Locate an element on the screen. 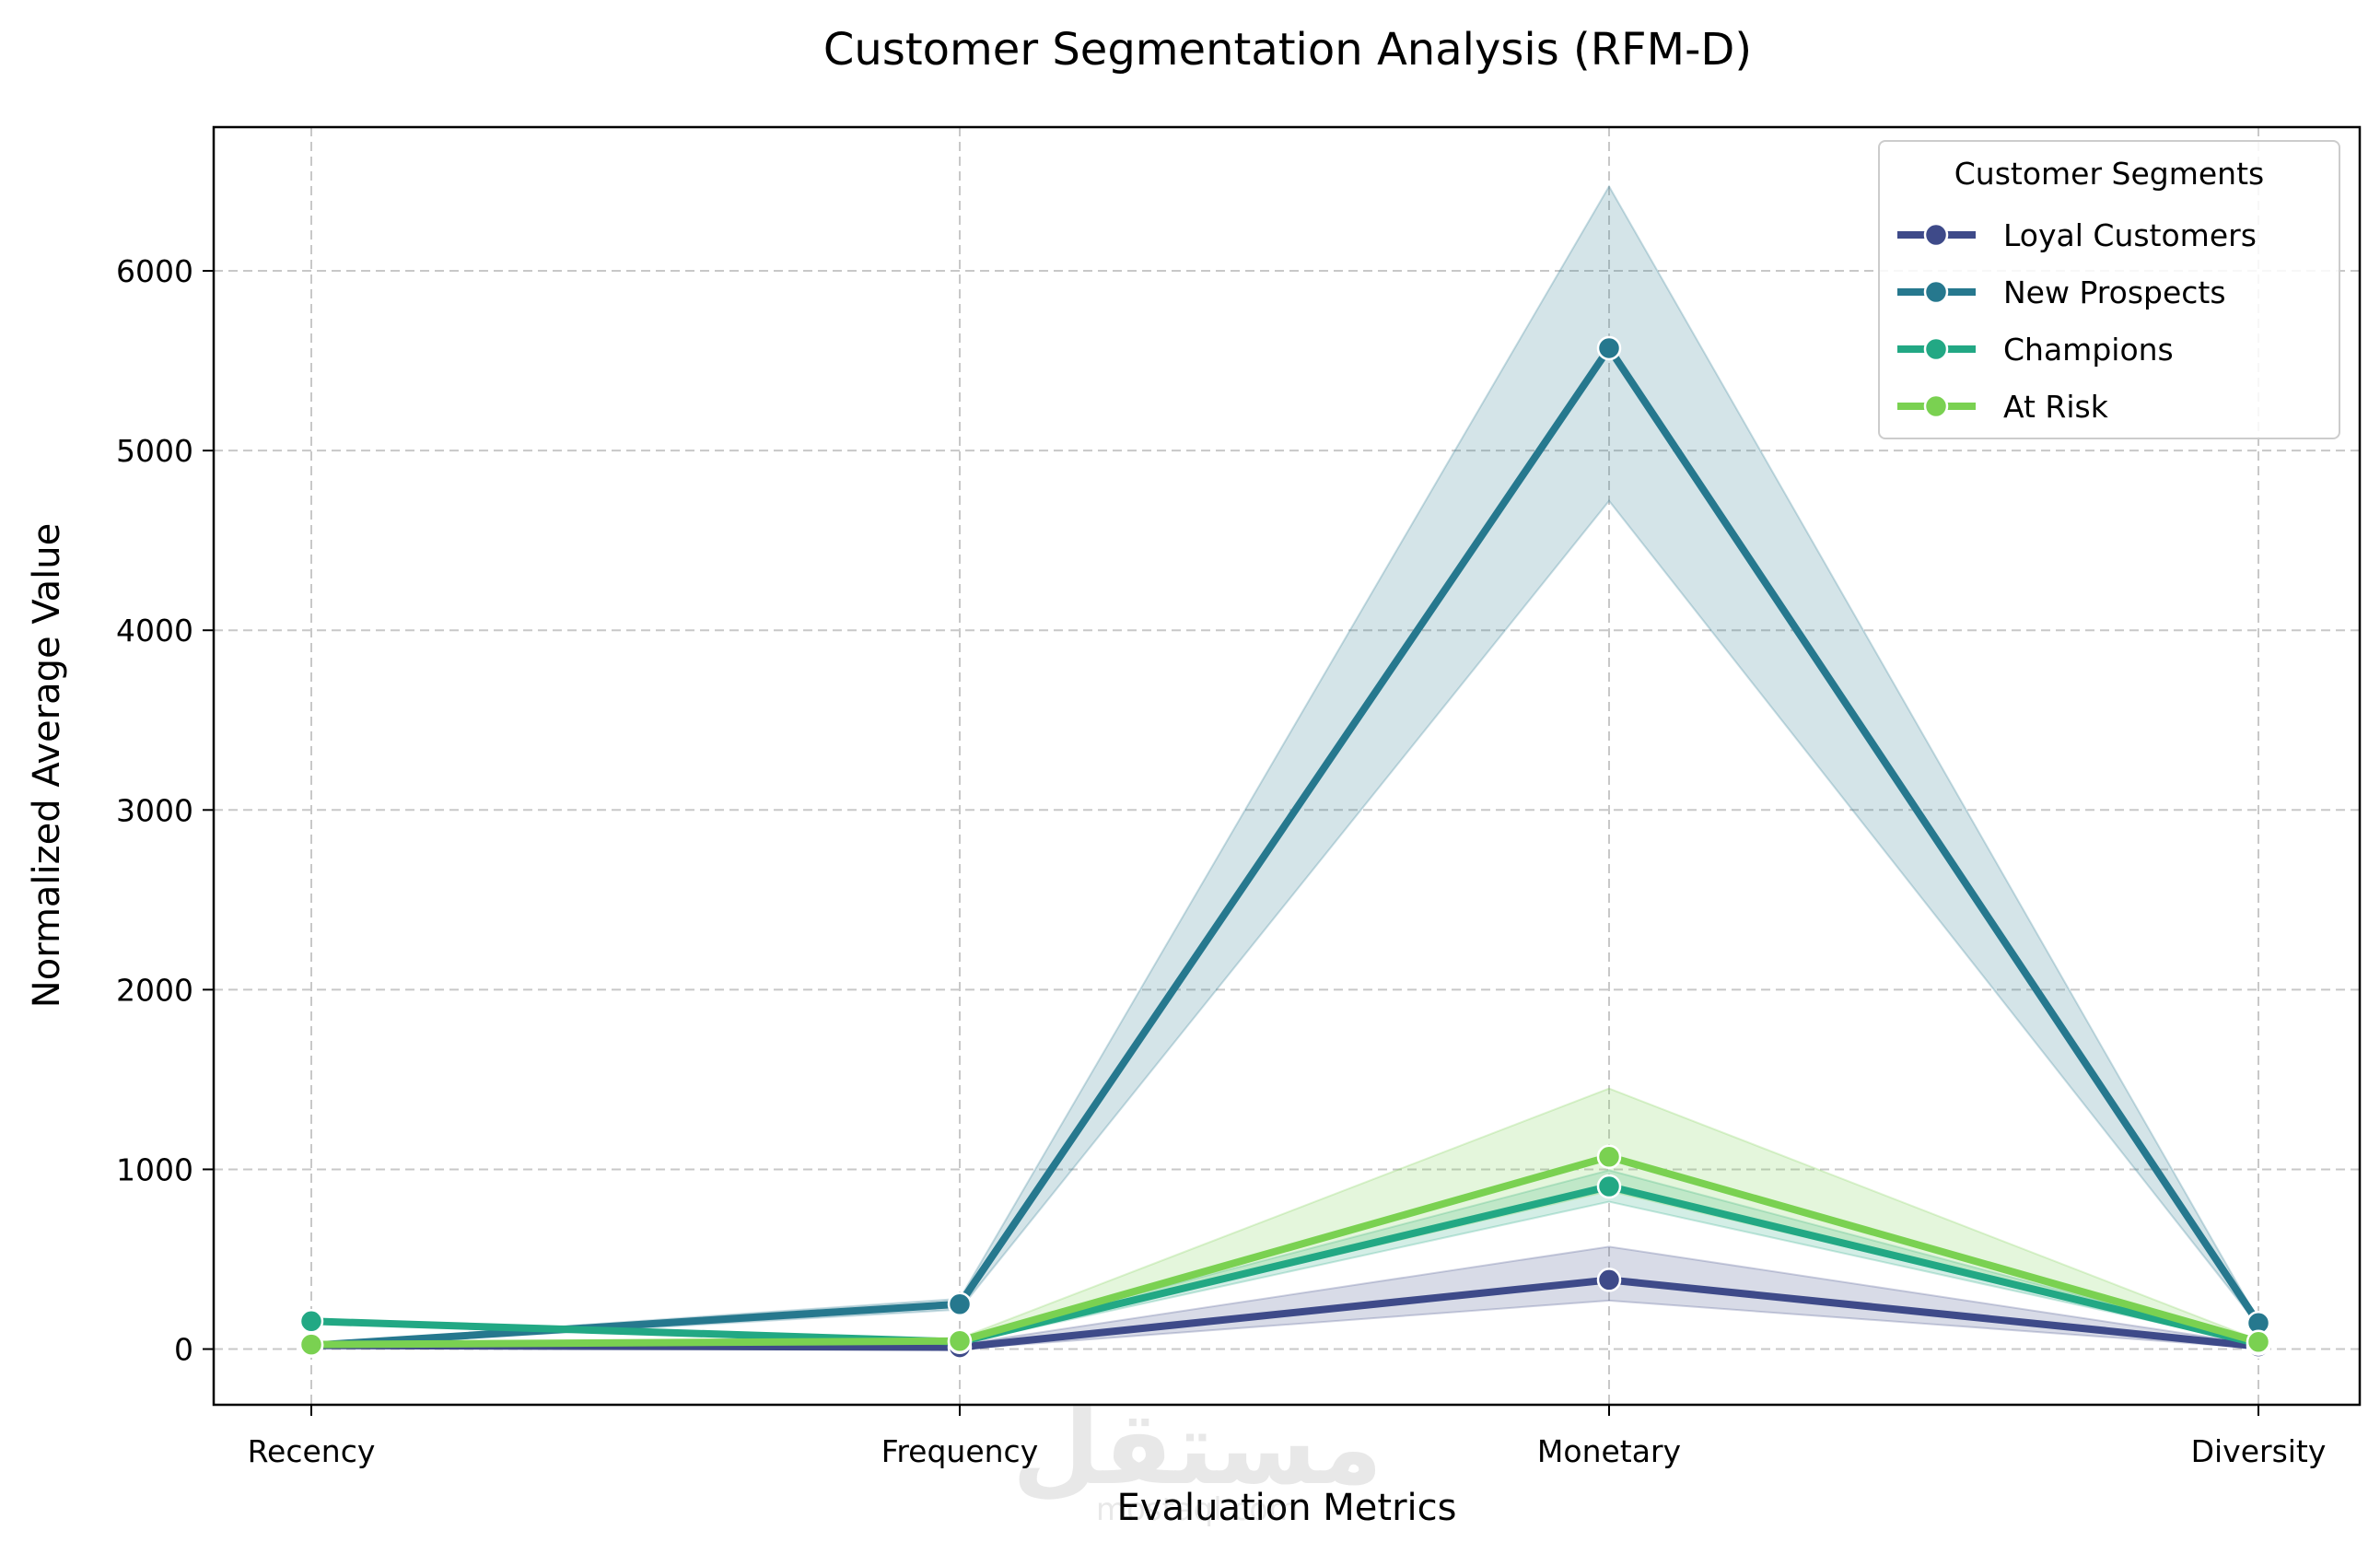  x-tick-label-monetary: Monetary is located at coordinates (1609, 1451).